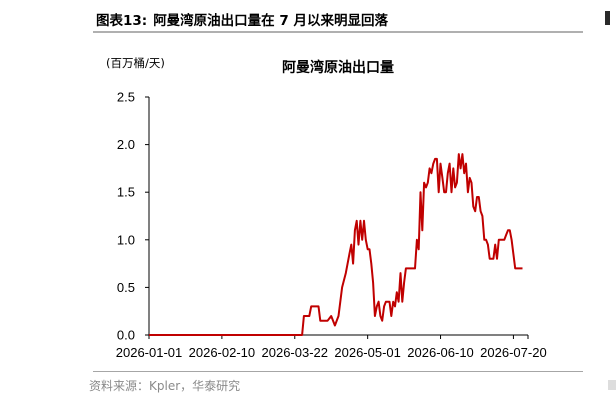 The height and width of the screenshot is (403, 616). What do you see at coordinates (612, 385) in the screenshot?
I see `adjacent-figure-edge-bottom` at bounding box center [612, 385].